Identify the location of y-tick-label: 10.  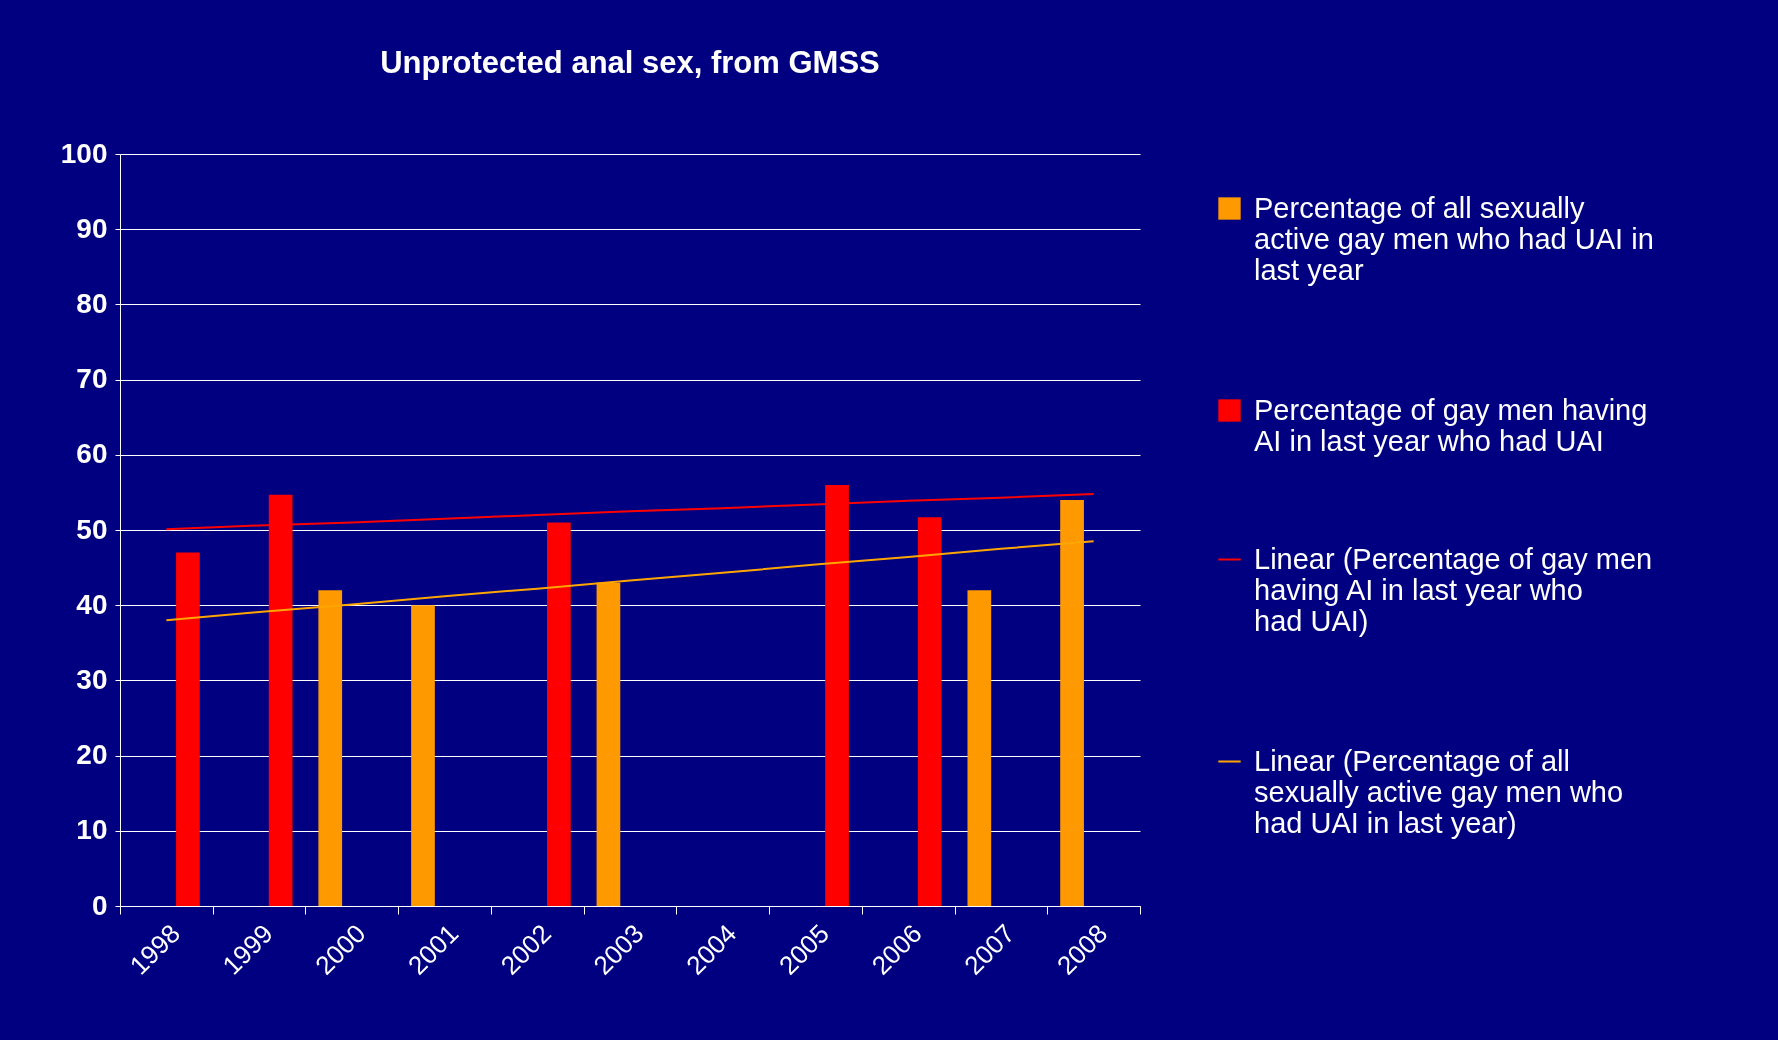
(92, 830).